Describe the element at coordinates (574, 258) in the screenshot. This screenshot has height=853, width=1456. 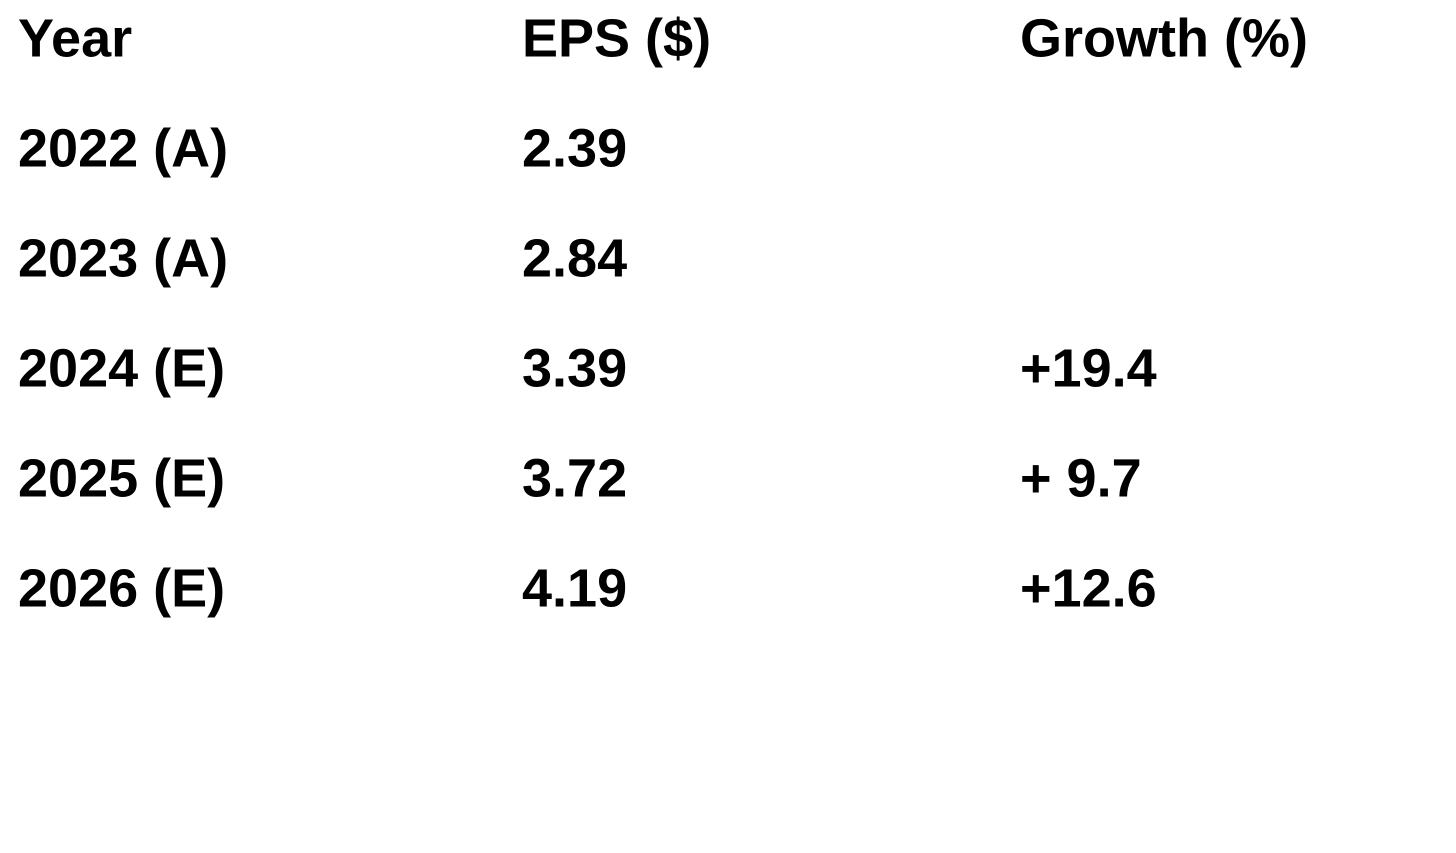
I see `table-cell: 2.84` at that location.